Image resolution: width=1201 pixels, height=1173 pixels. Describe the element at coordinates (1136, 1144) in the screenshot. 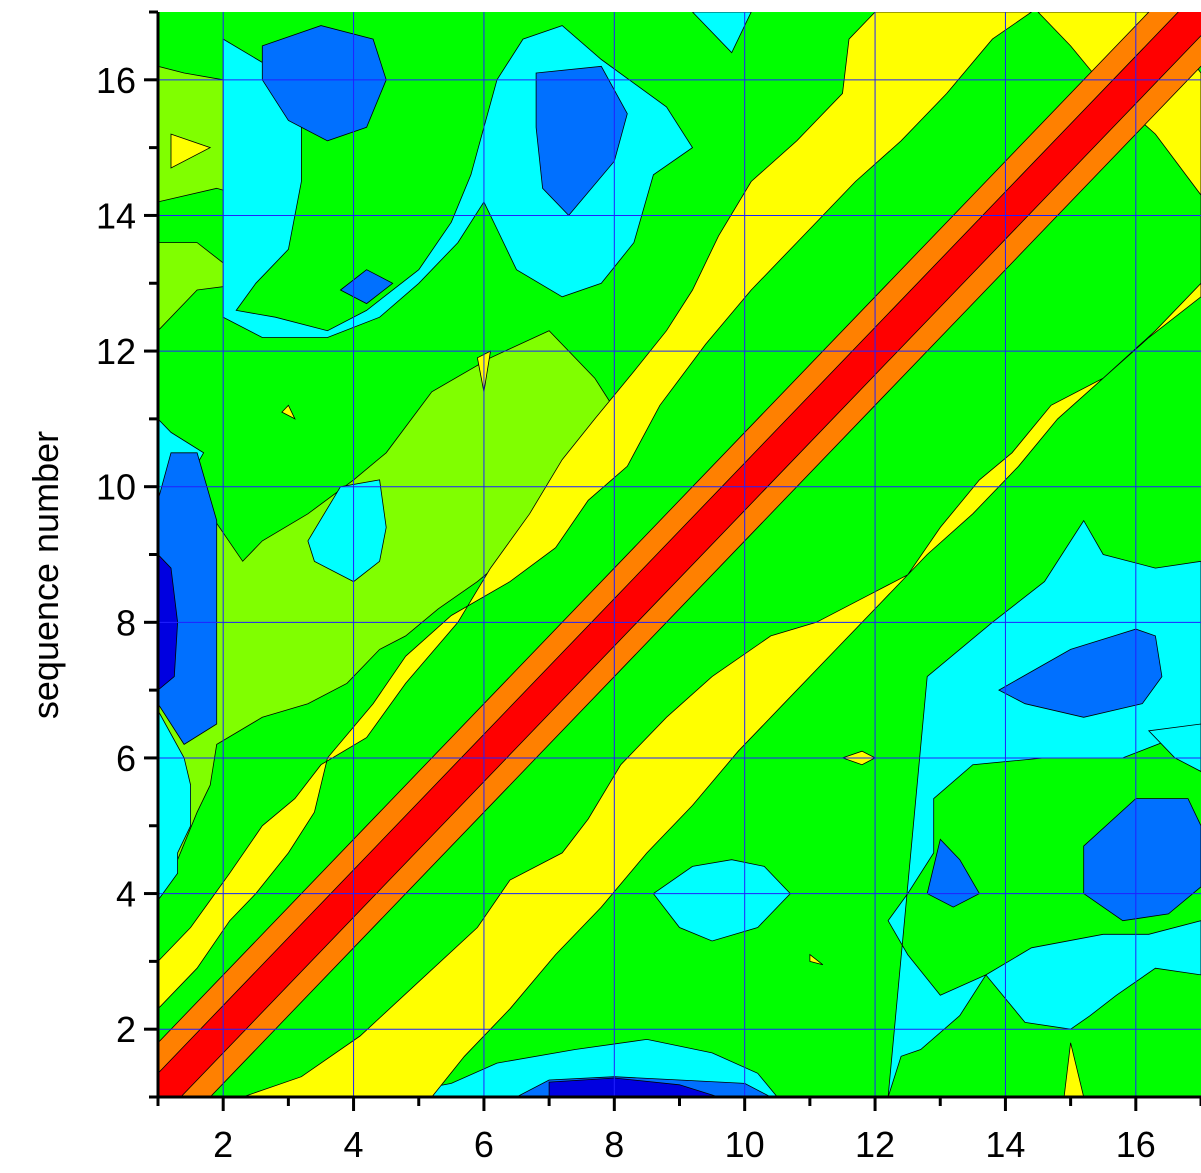

I see `x-tick-label: 16` at that location.